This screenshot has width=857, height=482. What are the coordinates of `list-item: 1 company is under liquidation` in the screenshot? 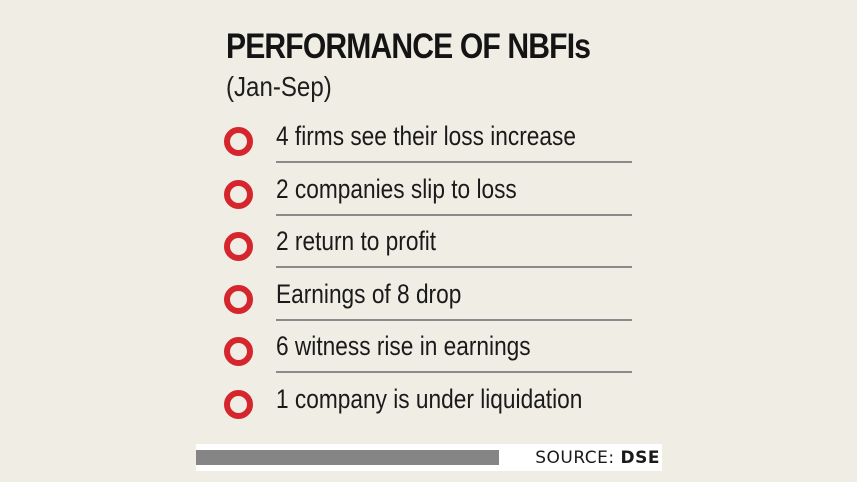 It's located at (428, 403).